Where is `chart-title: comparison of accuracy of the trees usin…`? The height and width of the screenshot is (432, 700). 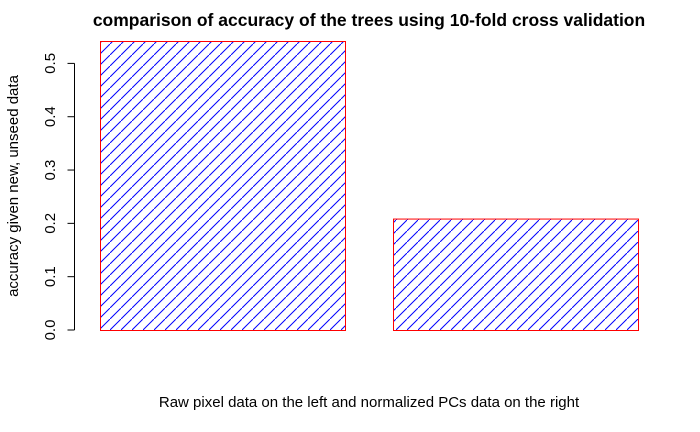 chart-title: comparison of accuracy of the trees usin… is located at coordinates (369, 20).